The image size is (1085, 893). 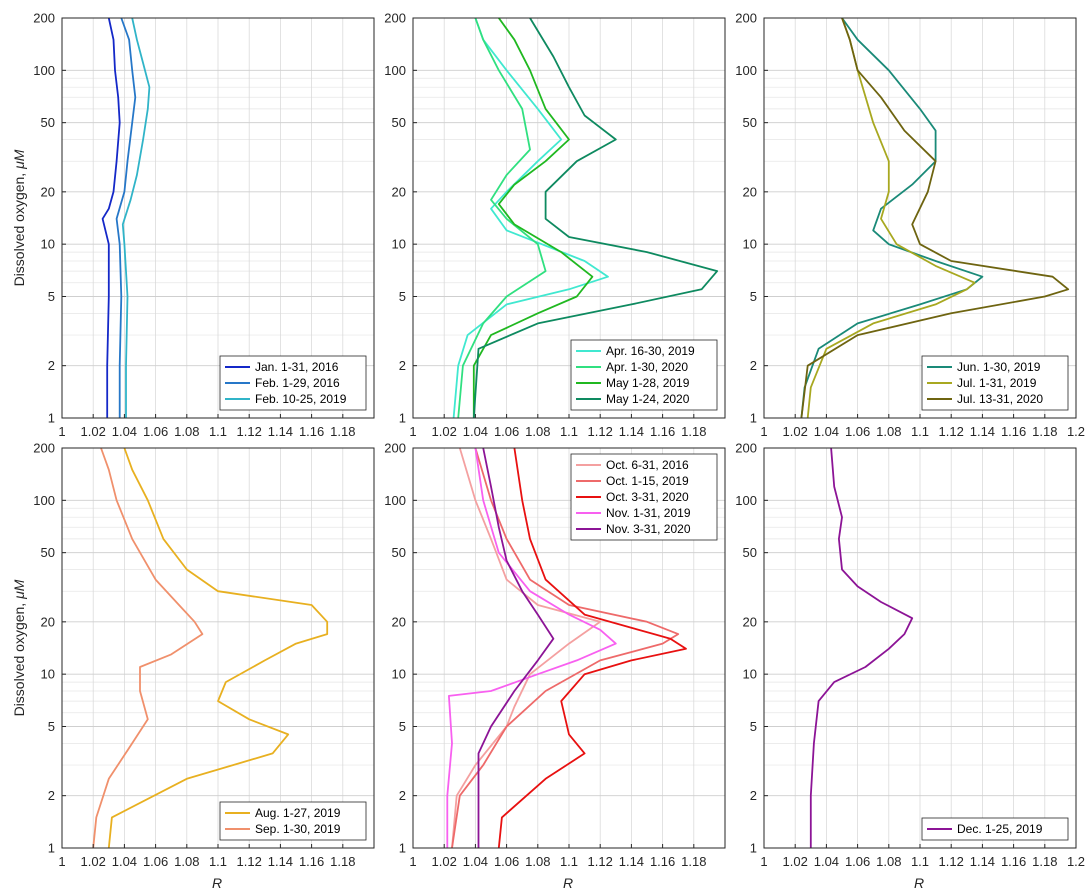 What do you see at coordinates (997, 383) in the screenshot?
I see `legend-entry: Jul. 1-31, 2019` at bounding box center [997, 383].